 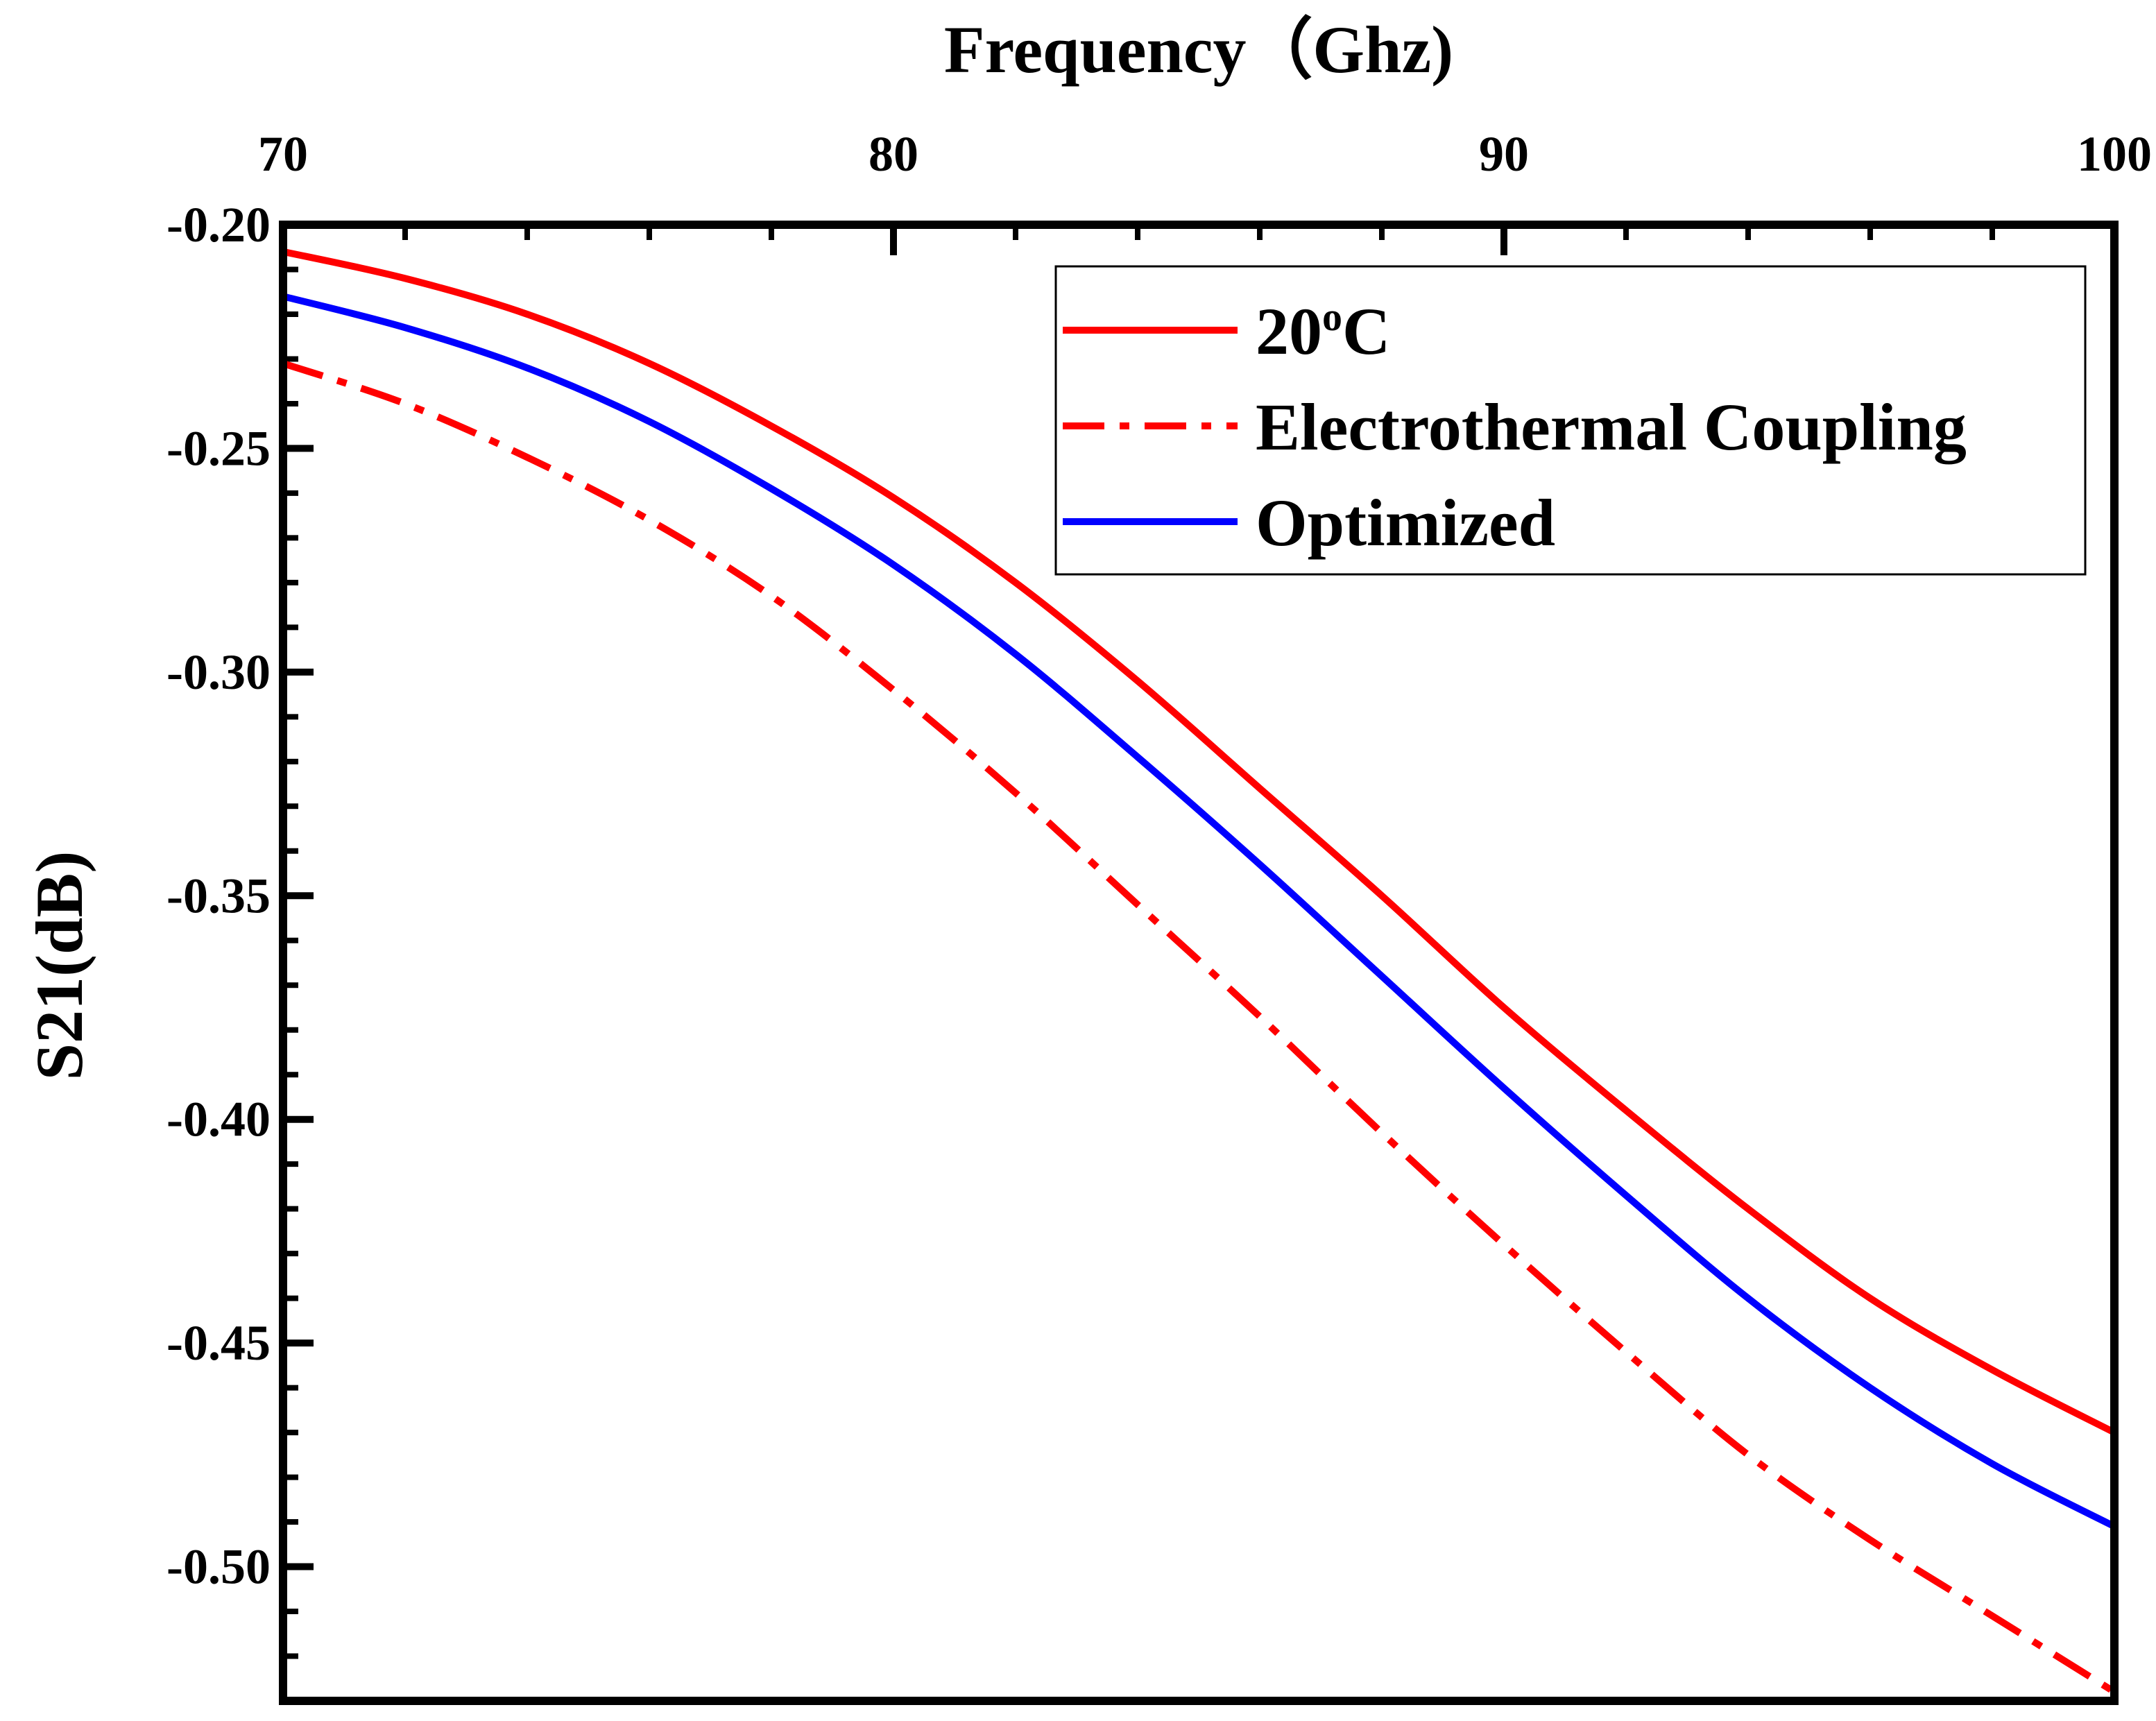 I want to click on y-axis-title: S21(dB), so click(x=59, y=966).